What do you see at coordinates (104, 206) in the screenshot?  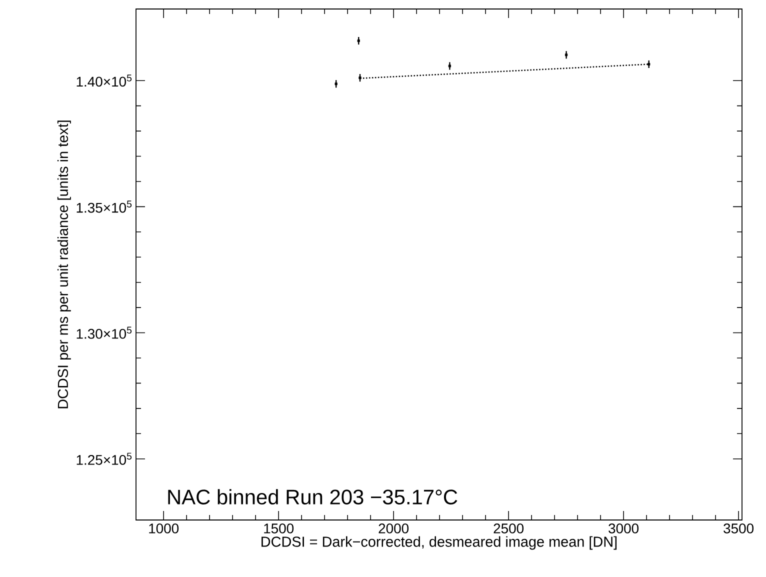 I see `y-tick-label: 1.35×10$^{5}$` at bounding box center [104, 206].